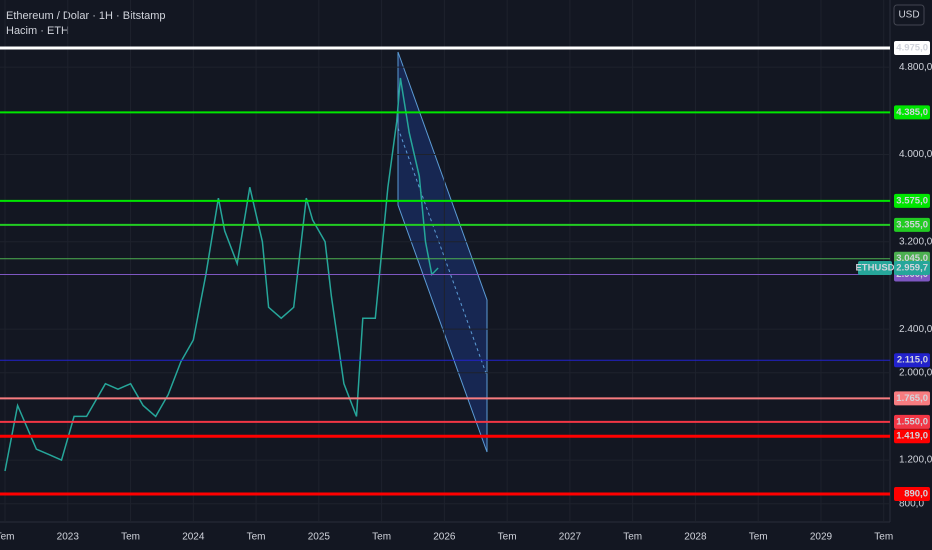  What do you see at coordinates (86, 16) in the screenshot?
I see `chart-title: Ethereum / Dolar · 1H · Bitstamp` at bounding box center [86, 16].